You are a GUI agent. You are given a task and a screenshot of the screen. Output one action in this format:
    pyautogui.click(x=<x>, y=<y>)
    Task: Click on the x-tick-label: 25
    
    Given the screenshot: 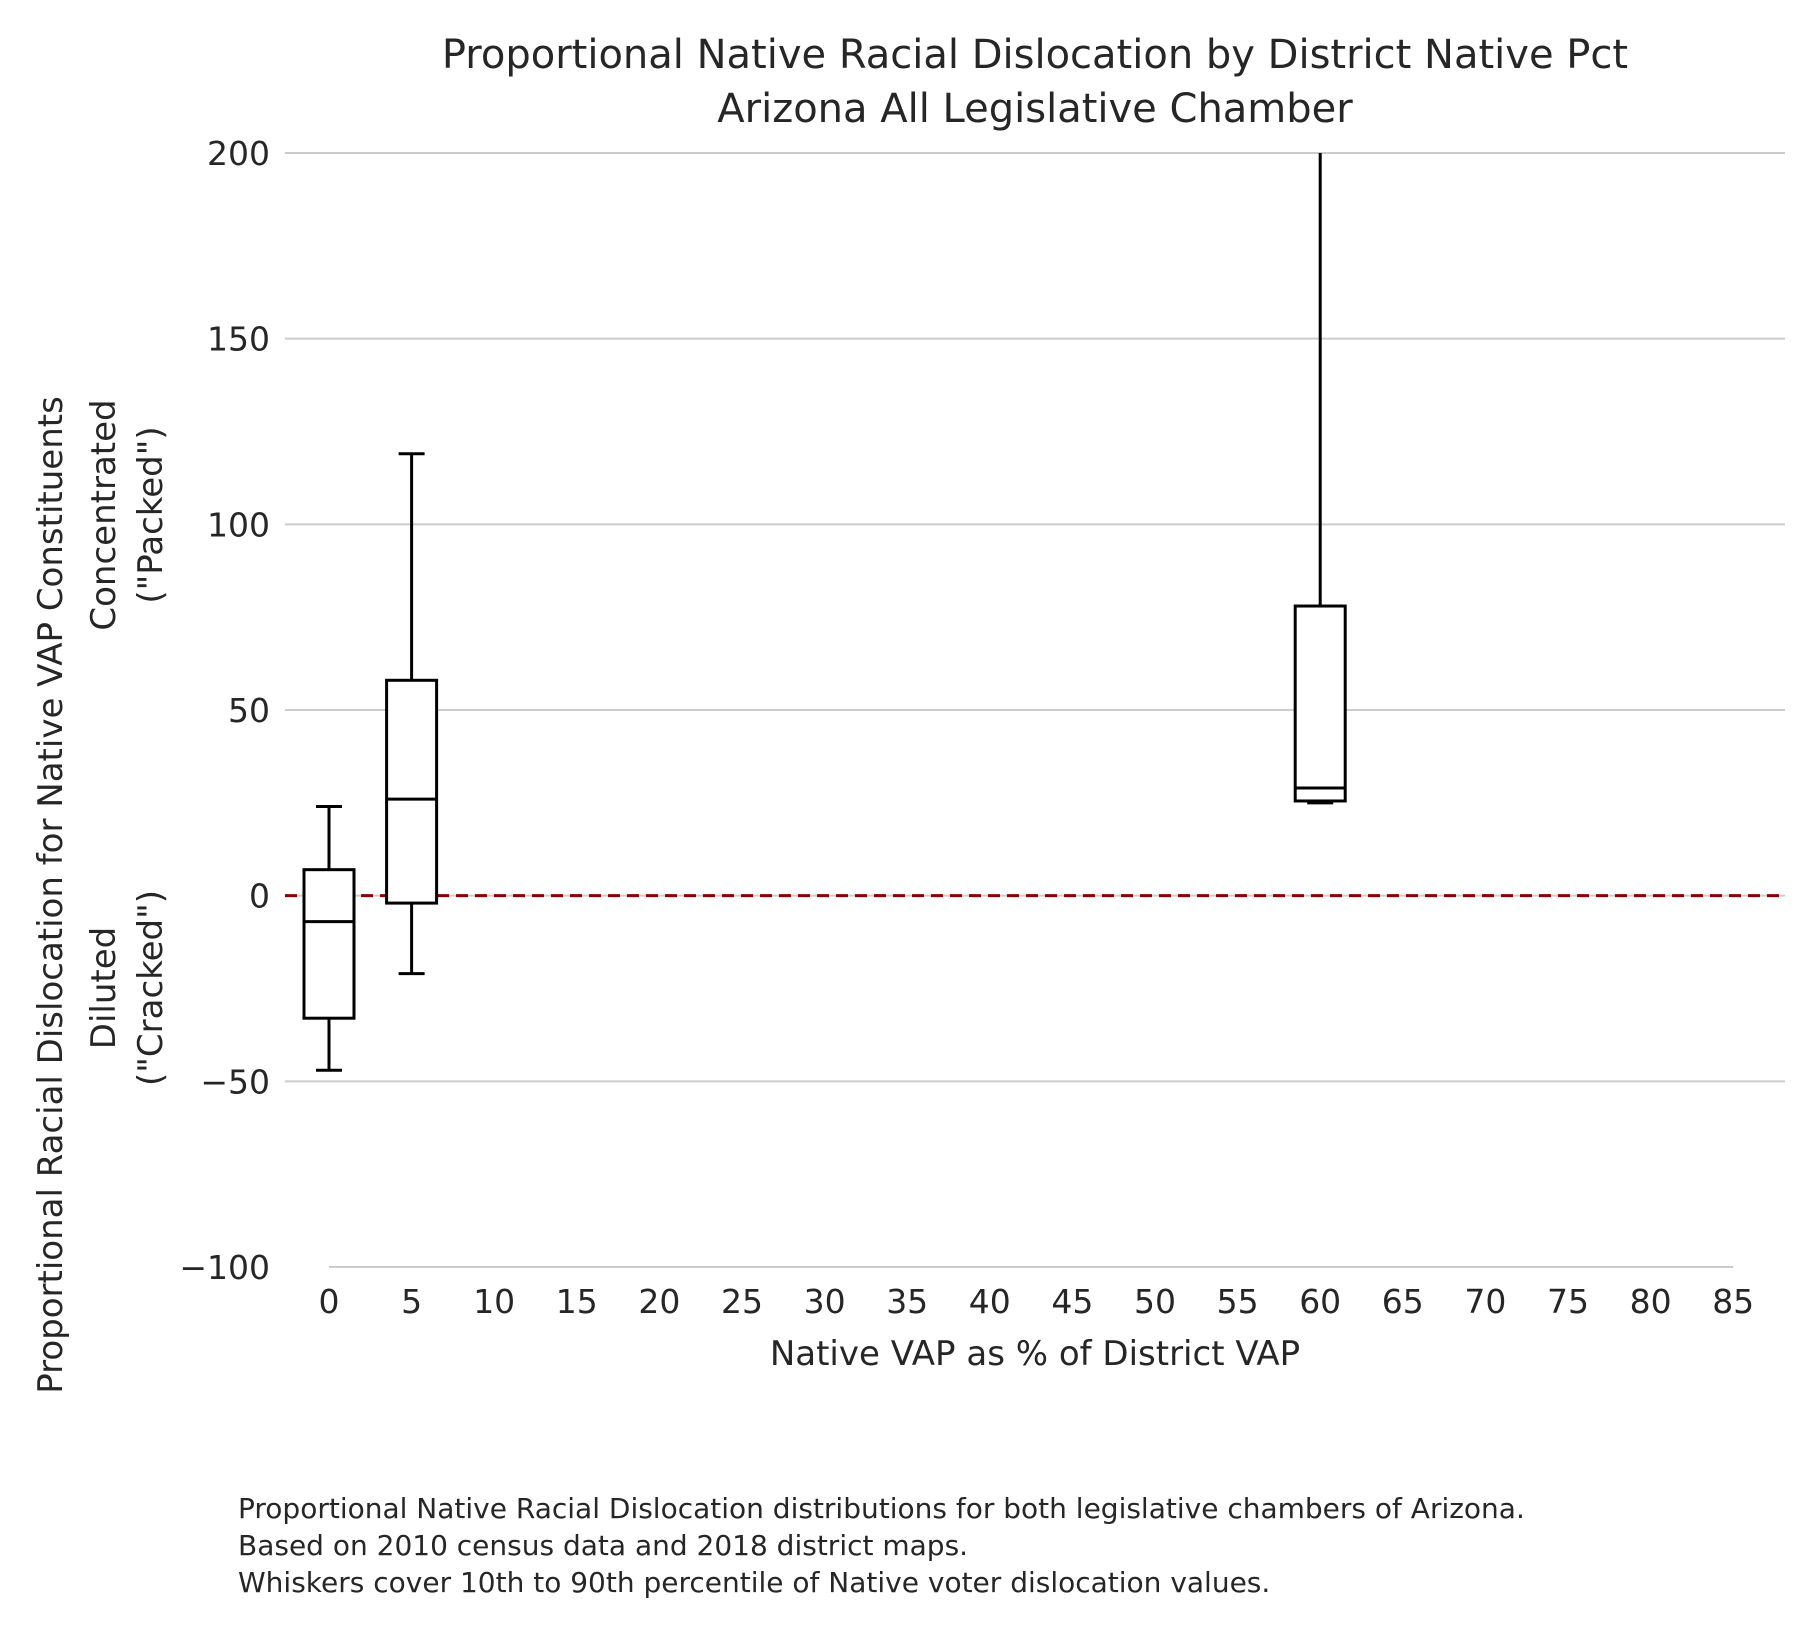 What is the action you would take?
    pyautogui.click(x=742, y=1301)
    